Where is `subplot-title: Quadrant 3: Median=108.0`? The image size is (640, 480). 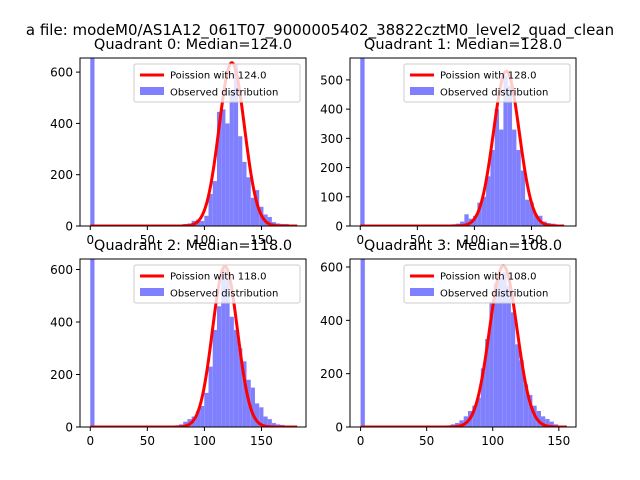 subplot-title: Quadrant 3: Median=108.0 is located at coordinates (463, 246).